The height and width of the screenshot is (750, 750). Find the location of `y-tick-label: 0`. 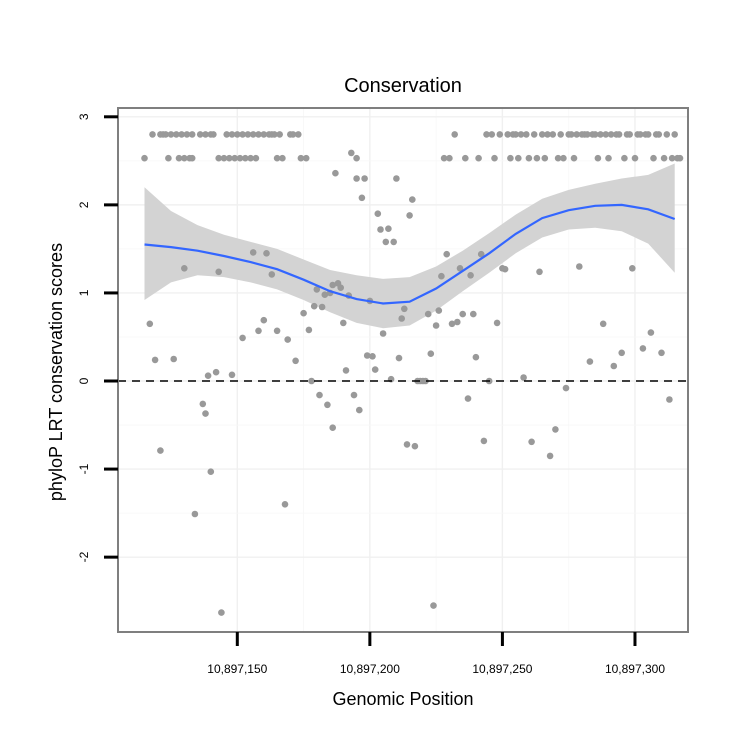

y-tick-label: 0 is located at coordinates (84, 380).